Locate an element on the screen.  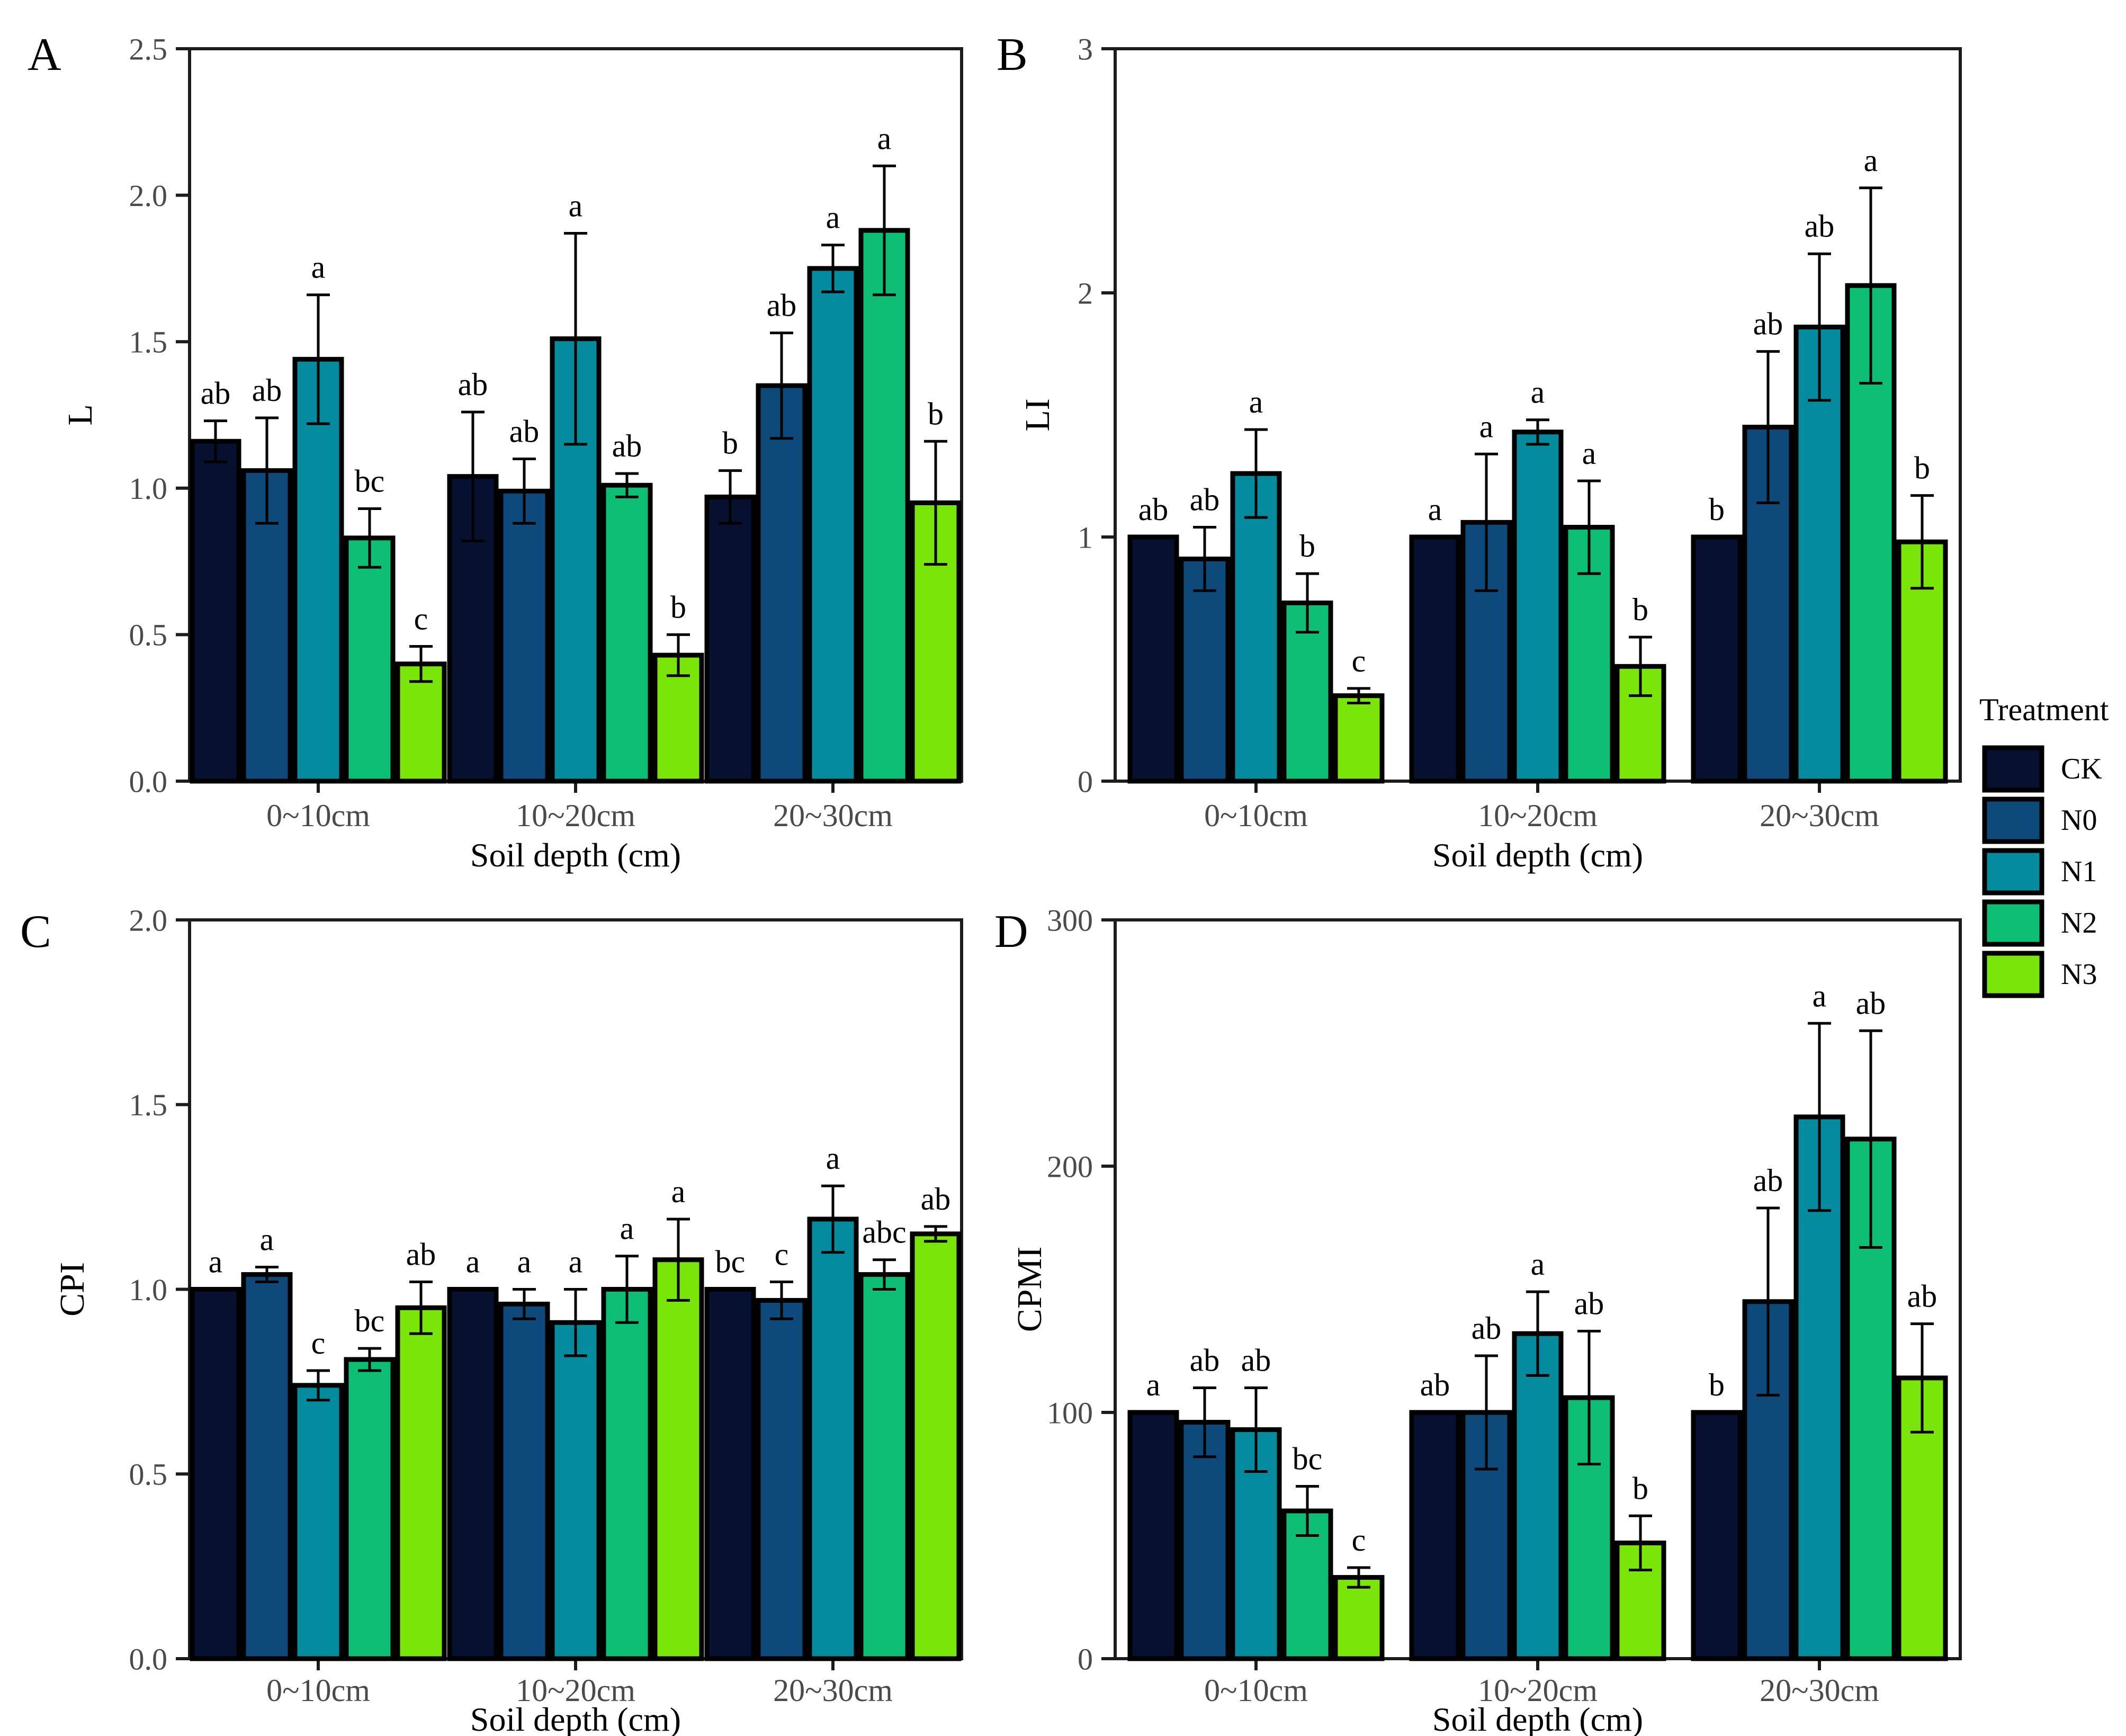
legend-title: Treatment is located at coordinates (2044, 710).